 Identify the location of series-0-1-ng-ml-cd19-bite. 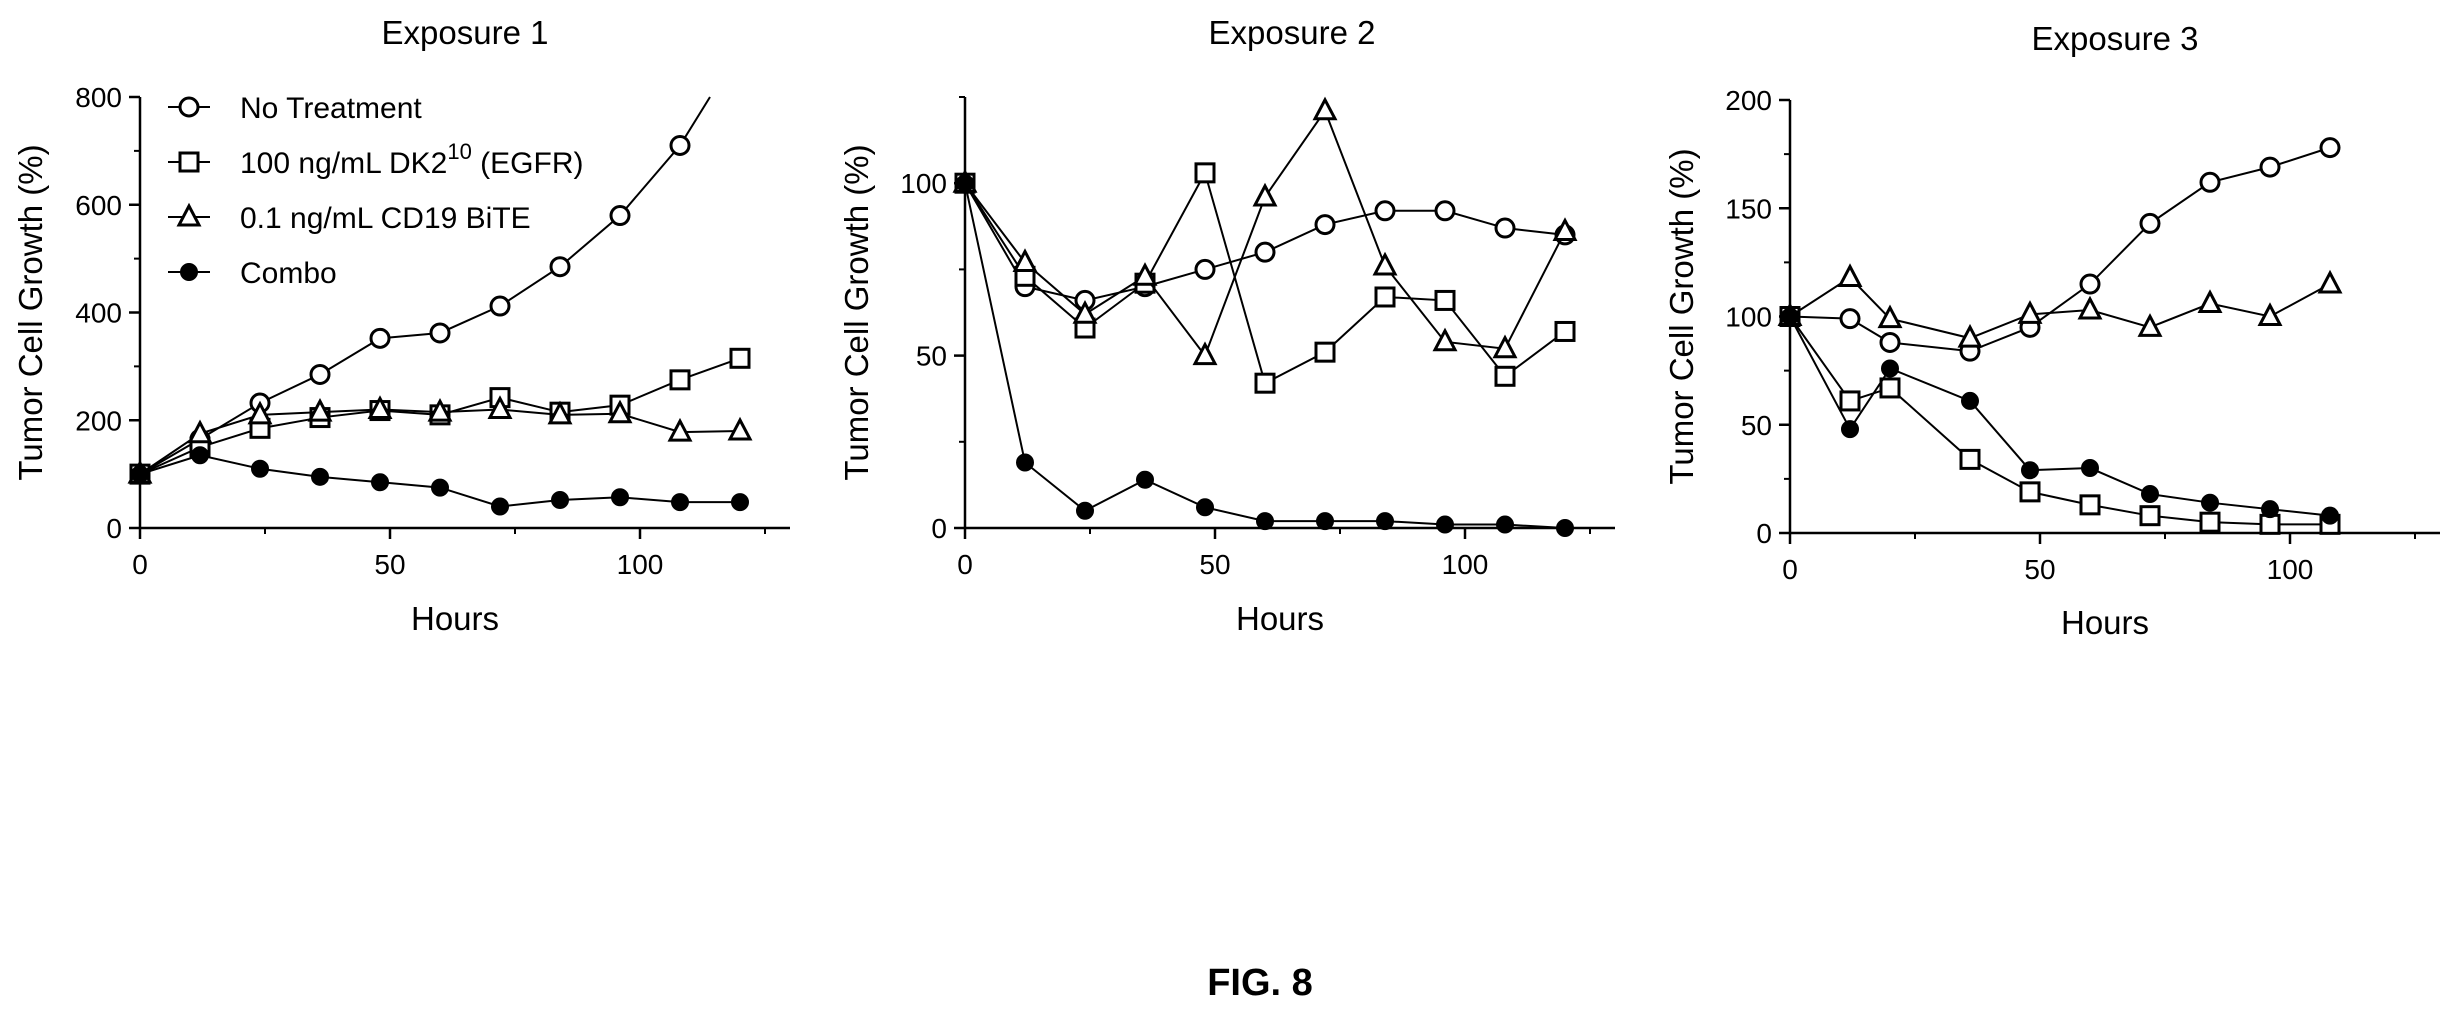
(2060, 305).